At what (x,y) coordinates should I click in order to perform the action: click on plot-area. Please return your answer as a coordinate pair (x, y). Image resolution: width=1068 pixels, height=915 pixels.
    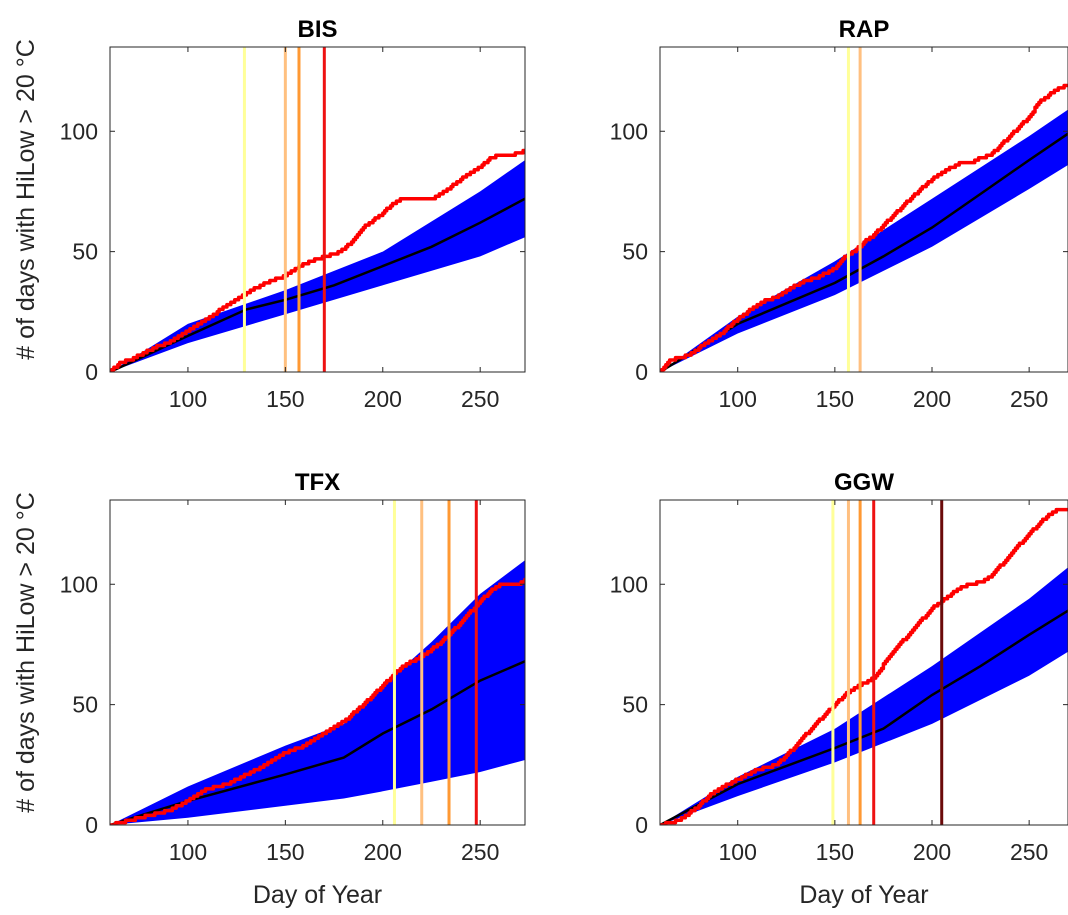
    Looking at the image, I should click on (864, 209).